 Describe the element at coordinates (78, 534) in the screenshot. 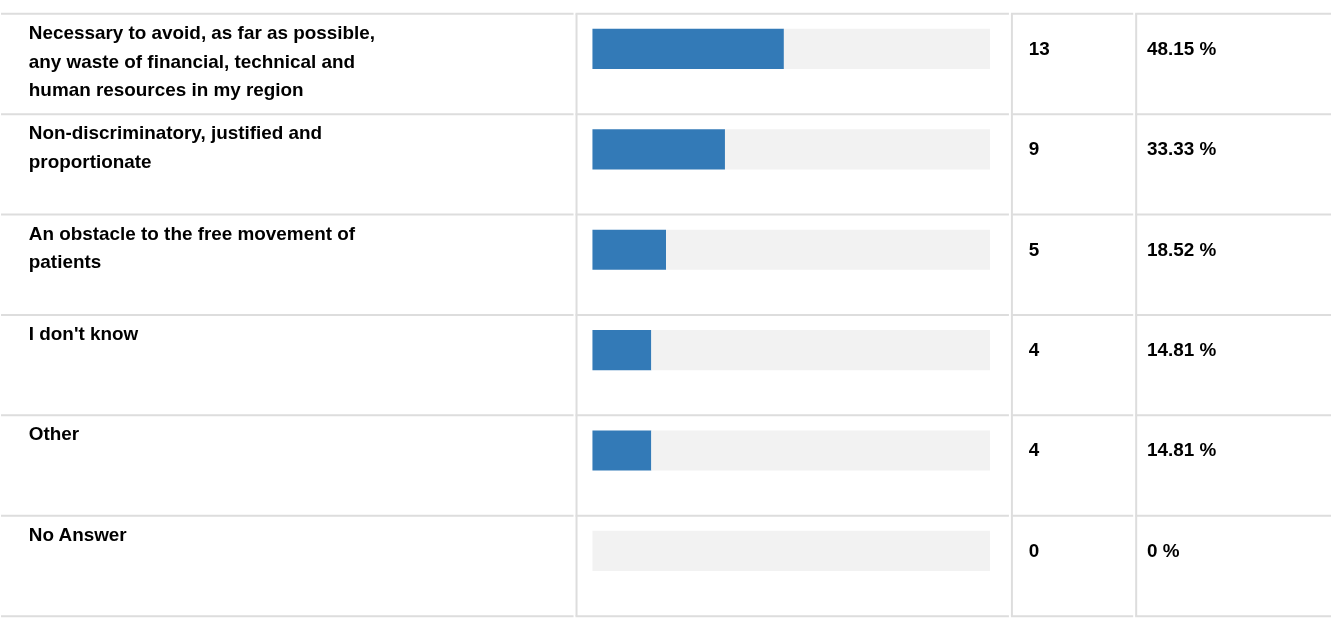

I see `y-tick-label: No Answer` at that location.